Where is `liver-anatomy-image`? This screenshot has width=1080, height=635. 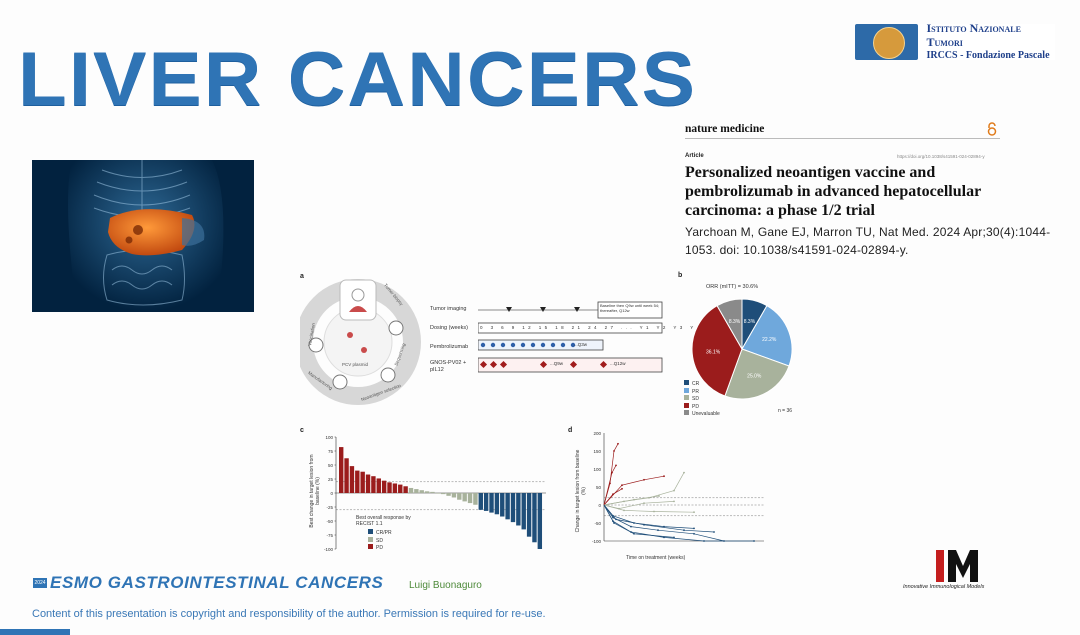 liver-anatomy-image is located at coordinates (143, 236).